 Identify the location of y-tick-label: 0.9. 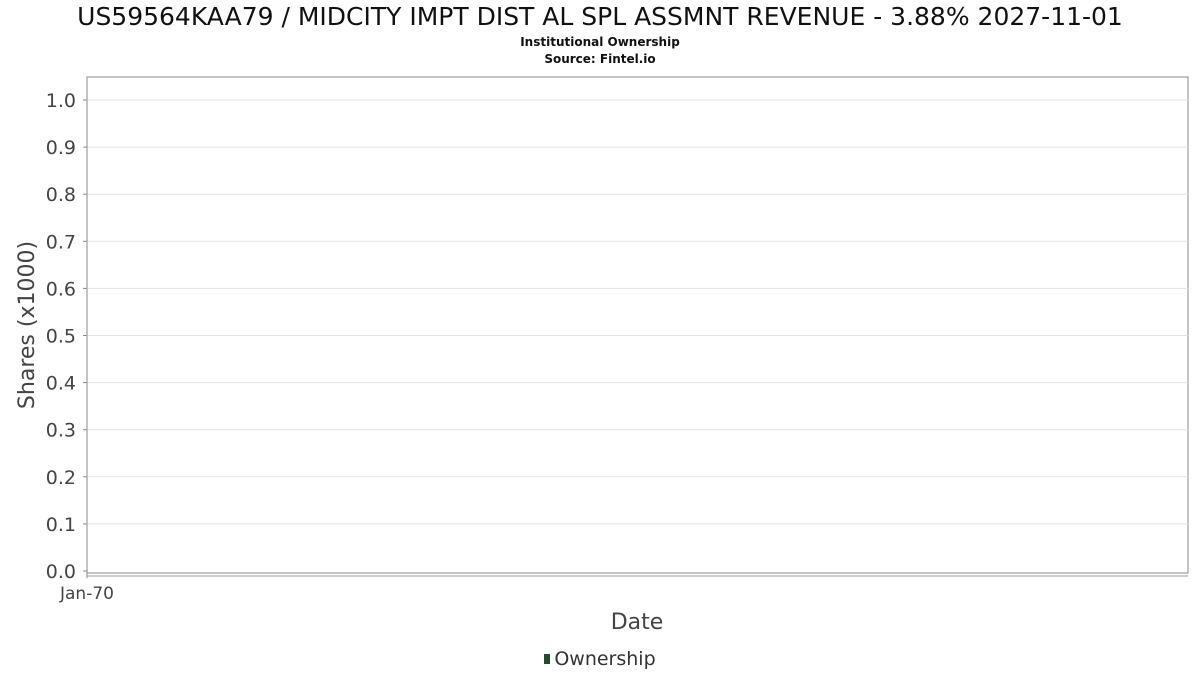
(61, 148).